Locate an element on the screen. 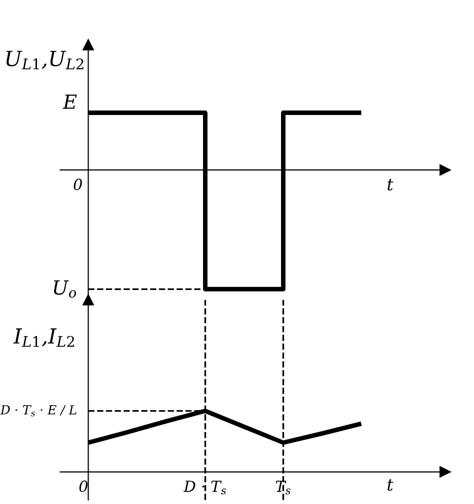 The width and height of the screenshot is (474, 504). x-tick-label: 0 is located at coordinates (83, 486).